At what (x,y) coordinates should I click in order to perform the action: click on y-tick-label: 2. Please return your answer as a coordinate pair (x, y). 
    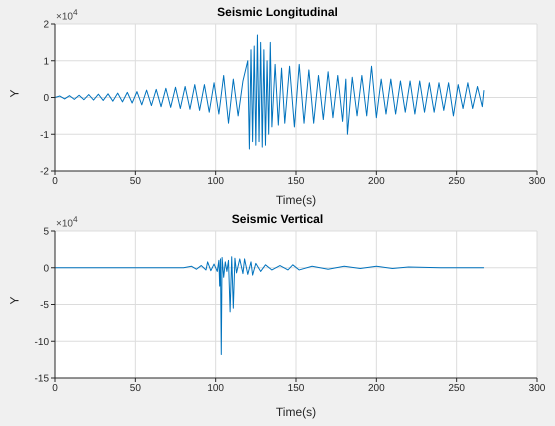
    Looking at the image, I should click on (46, 25).